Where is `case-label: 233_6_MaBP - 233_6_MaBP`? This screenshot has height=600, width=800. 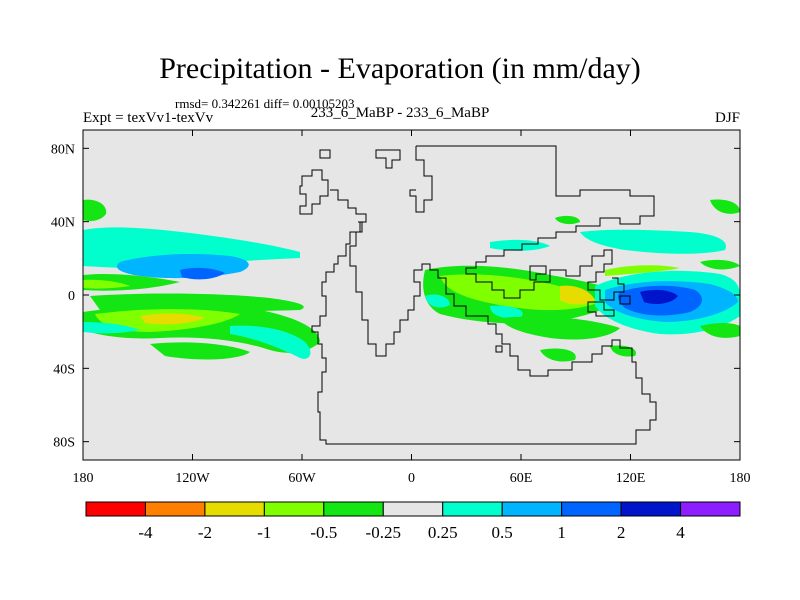
case-label: 233_6_MaBP - 233_6_MaBP is located at coordinates (400, 113).